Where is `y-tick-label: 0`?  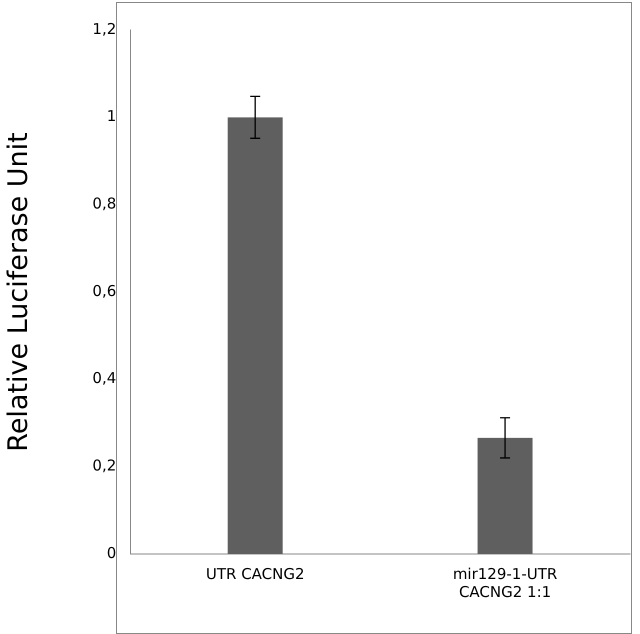
y-tick-label: 0 is located at coordinates (111, 553).